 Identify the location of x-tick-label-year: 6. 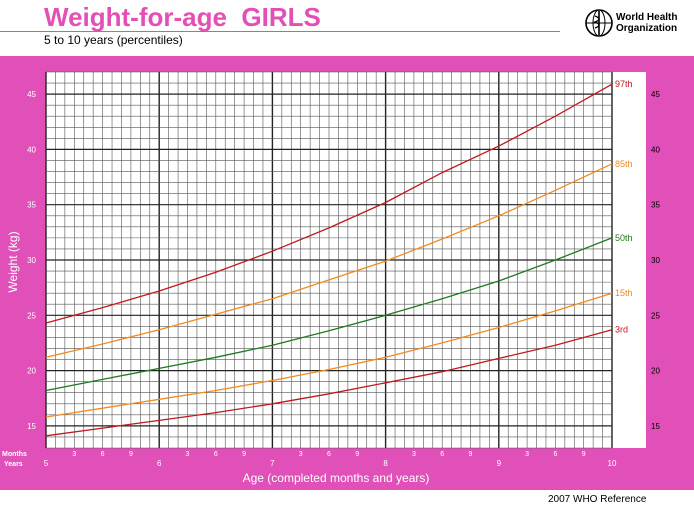
(159, 463).